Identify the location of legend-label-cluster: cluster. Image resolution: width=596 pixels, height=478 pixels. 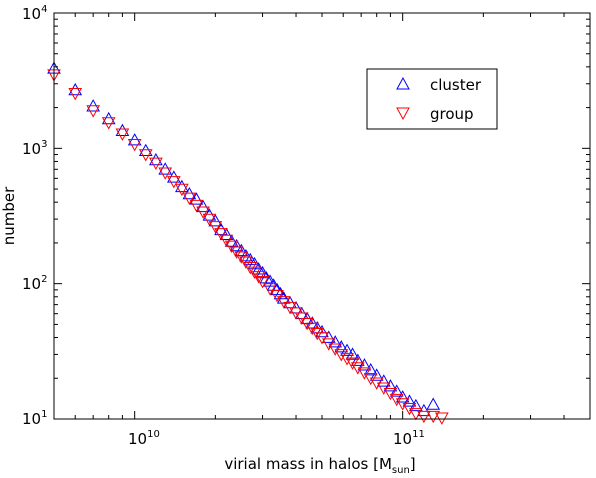
(456, 85).